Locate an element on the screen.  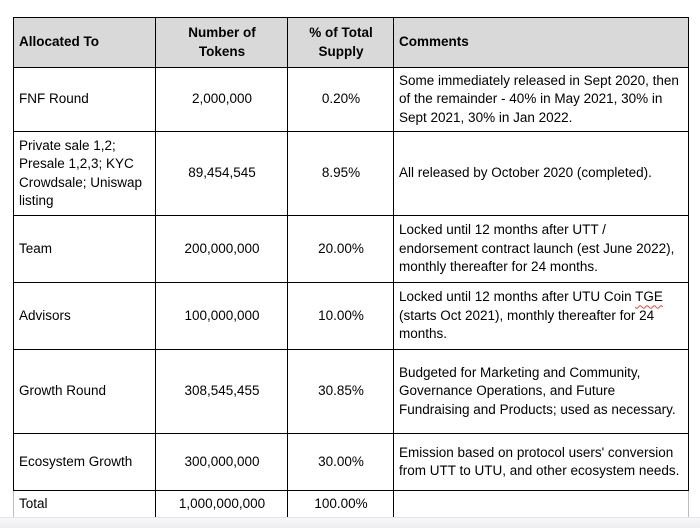
cell-supply-percent: 30.85% is located at coordinates (340, 391).